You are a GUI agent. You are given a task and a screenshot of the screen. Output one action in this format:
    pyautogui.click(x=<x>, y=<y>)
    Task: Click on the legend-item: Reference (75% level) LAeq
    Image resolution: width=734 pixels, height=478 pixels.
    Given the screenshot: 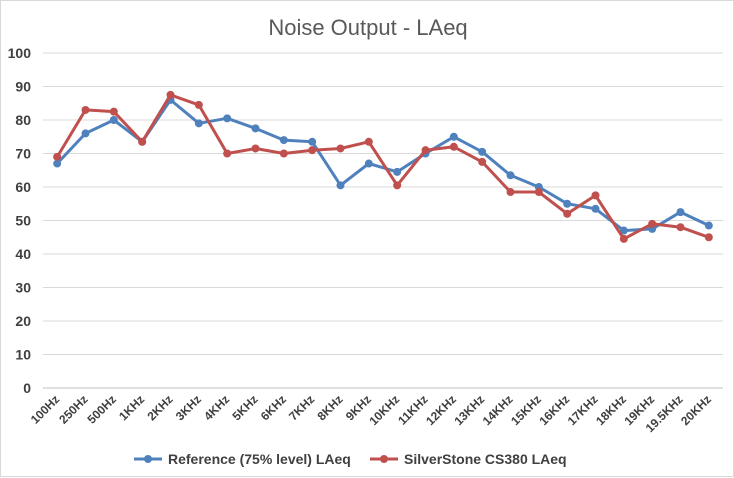 What is the action you would take?
    pyautogui.click(x=242, y=459)
    